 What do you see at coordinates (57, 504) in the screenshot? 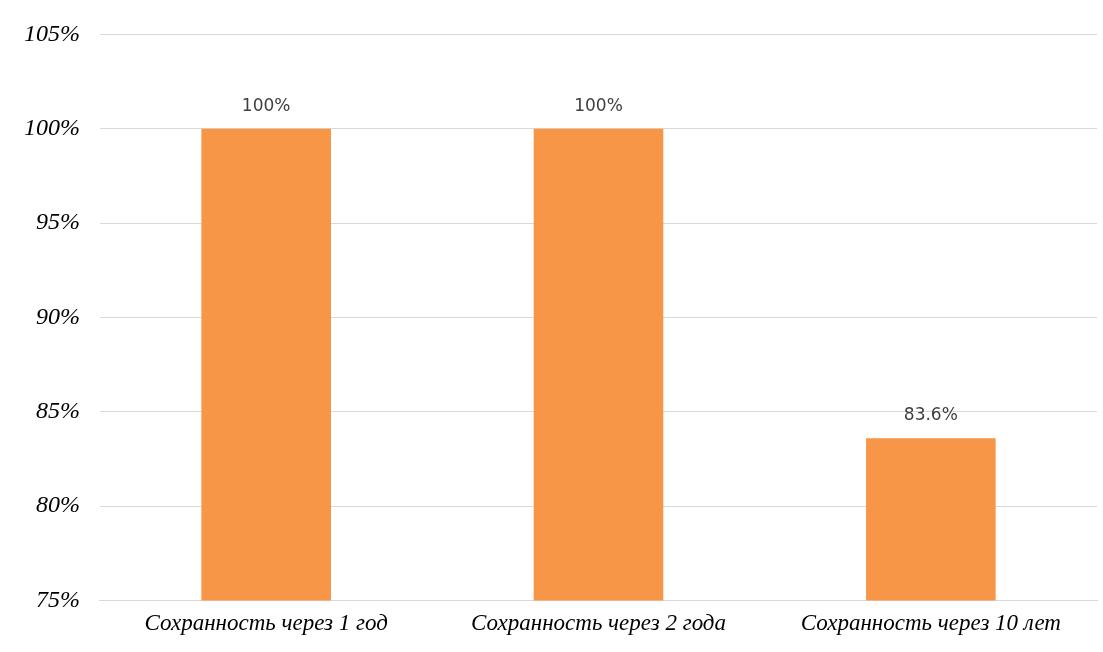
I see `y-tick-label: 80%` at bounding box center [57, 504].